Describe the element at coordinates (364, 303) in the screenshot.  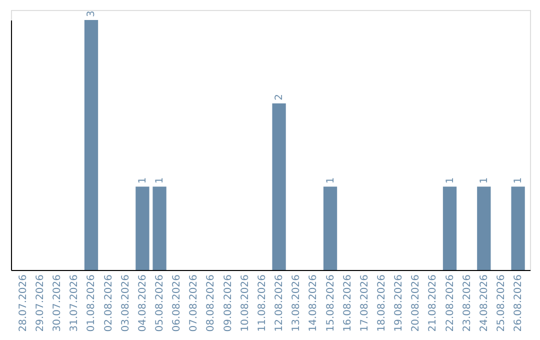
I see `x-tick-label: 17.08.2026` at that location.